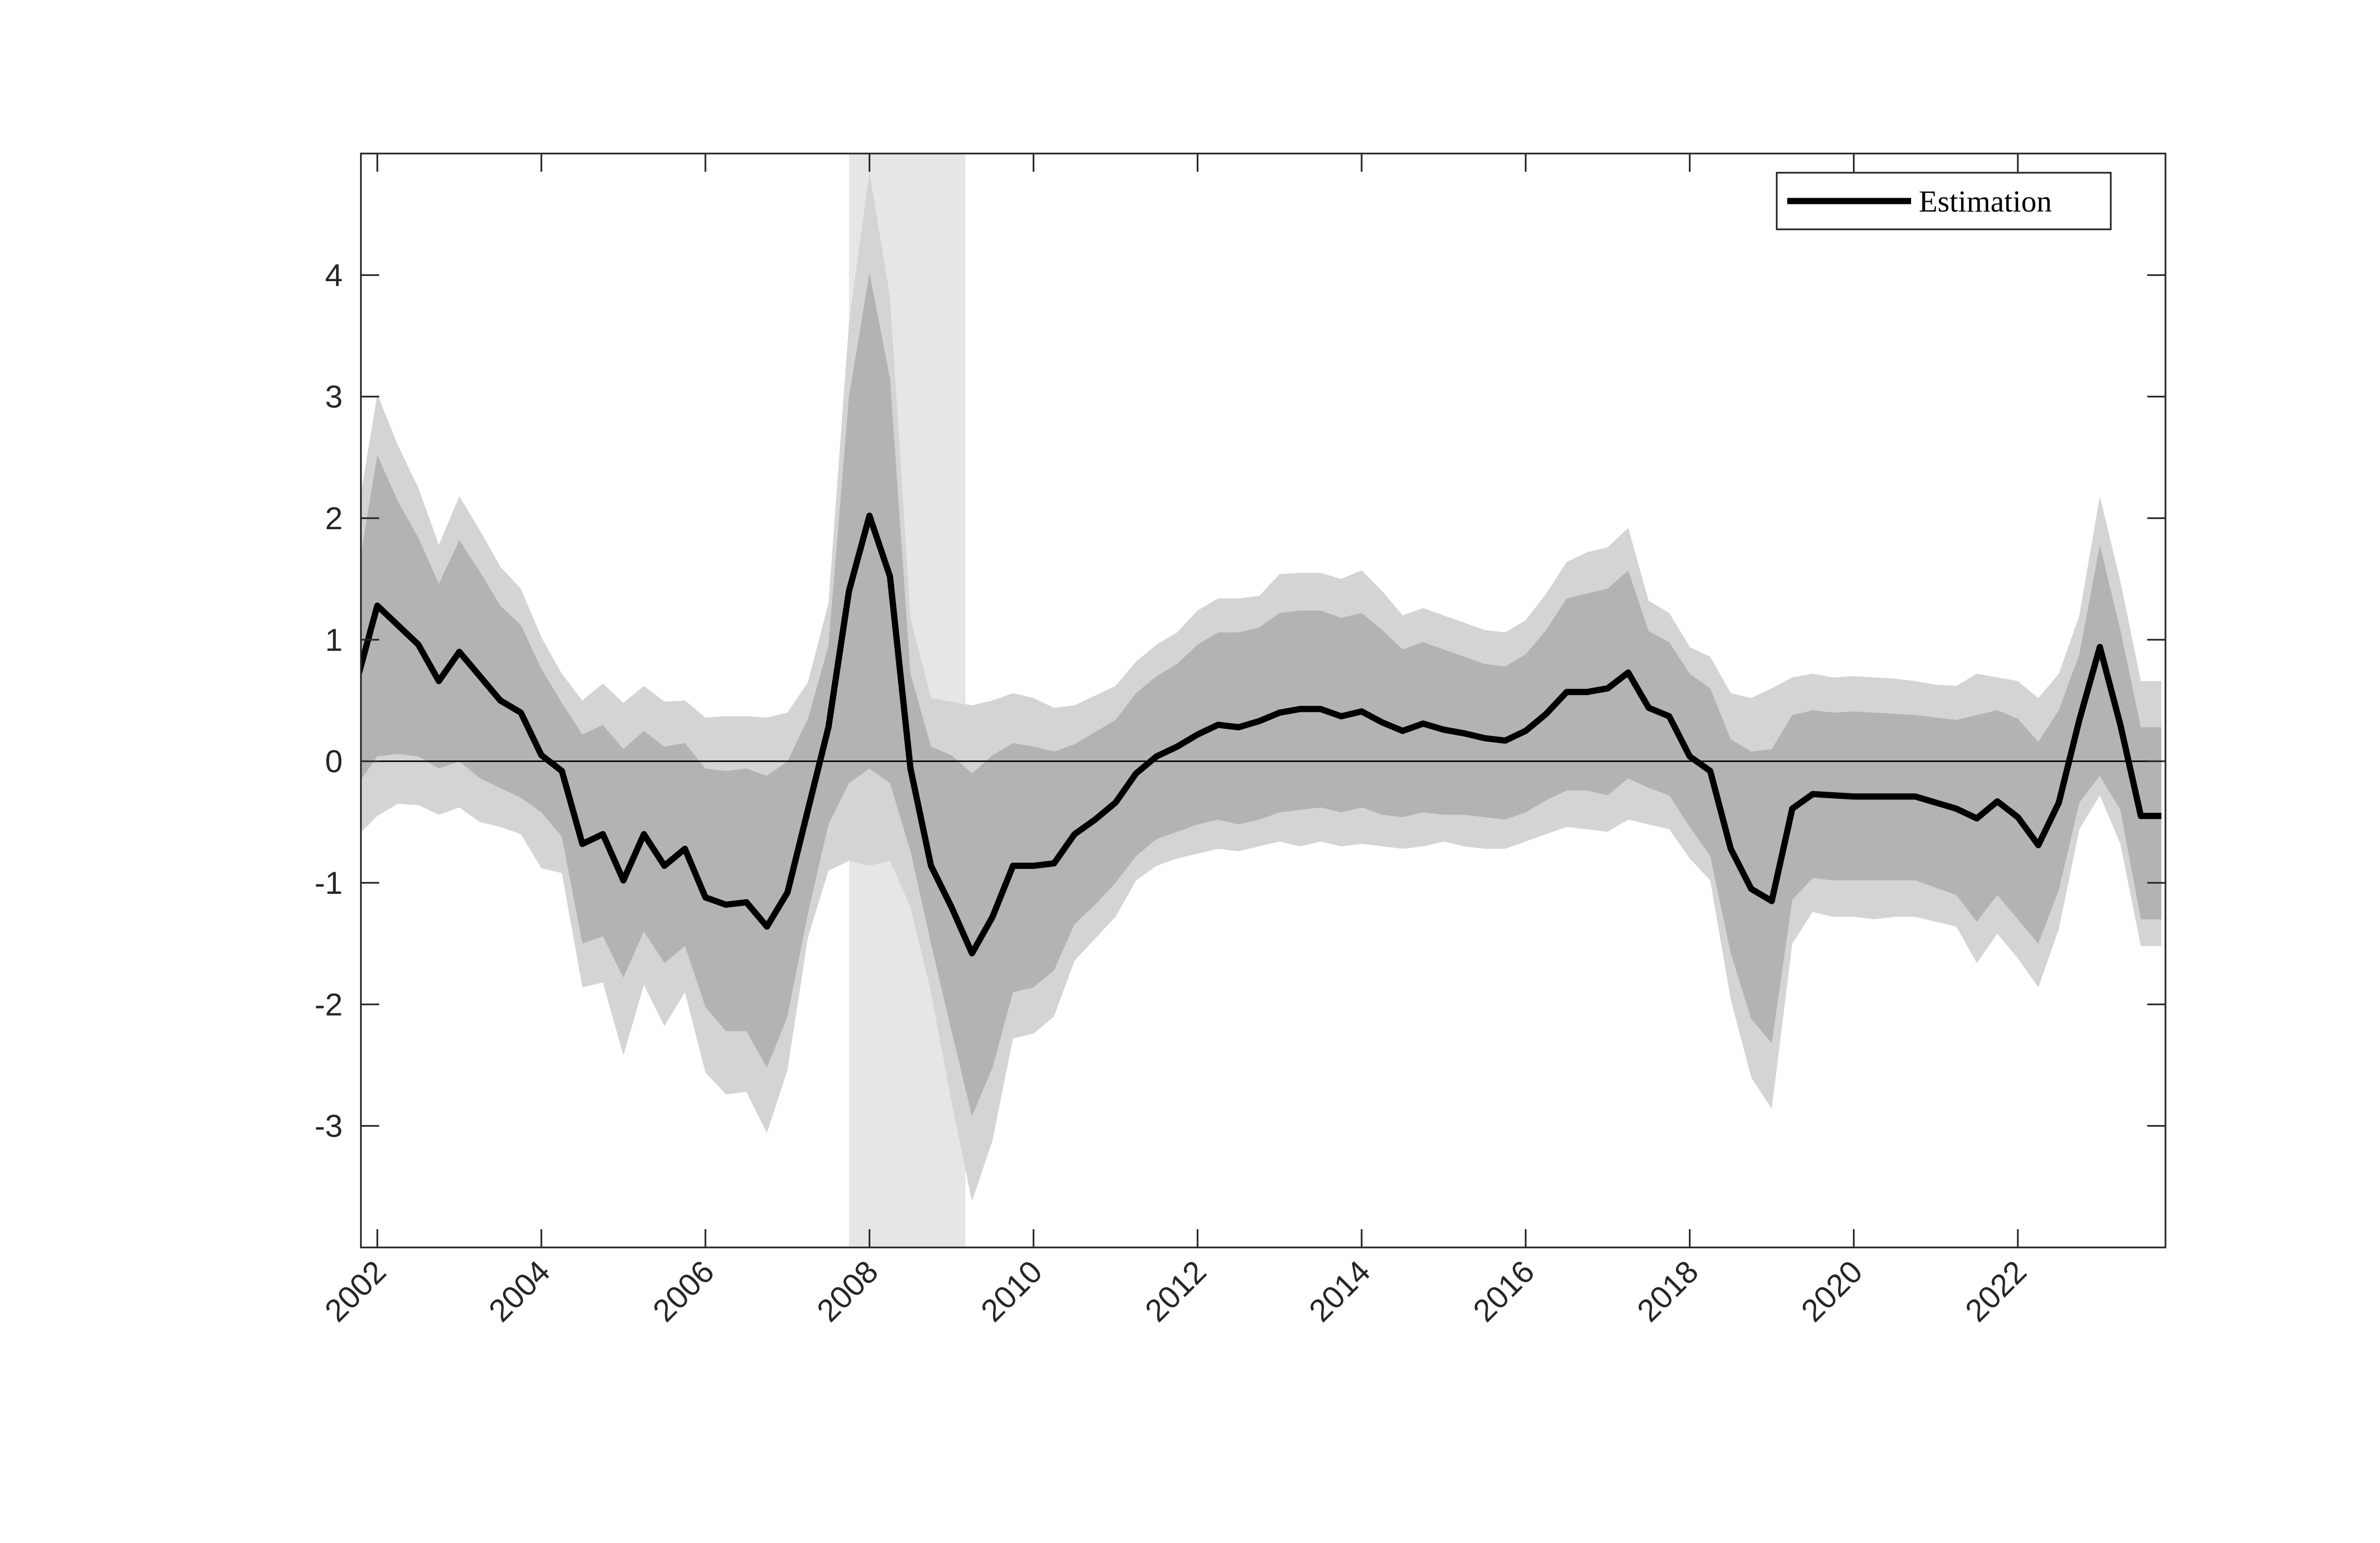  I want to click on y-tick-label: -3, so click(329, 1126).